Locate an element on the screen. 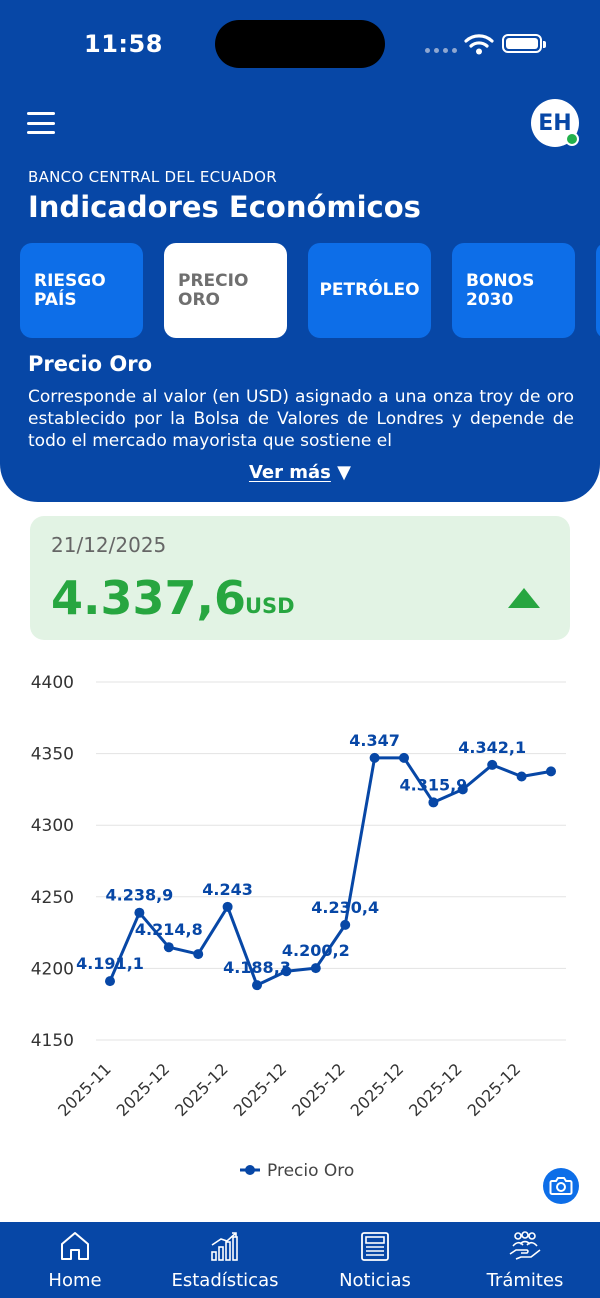  indicator-tabs: RIESGO PAÍS PRECIO ORO PETRÓLEO BONOS 2030 is located at coordinates (310, 290).